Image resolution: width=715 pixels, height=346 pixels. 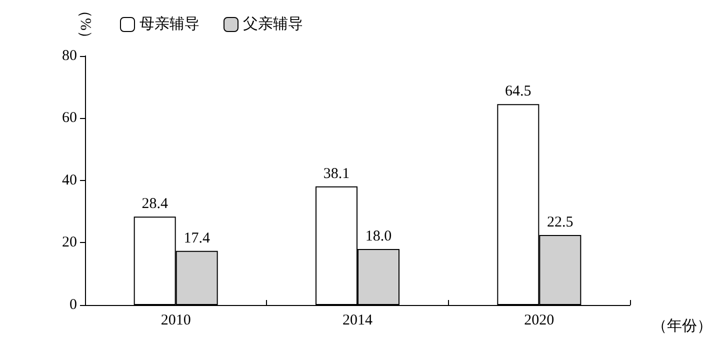 I want to click on data-label: 18.0, so click(x=378, y=236).